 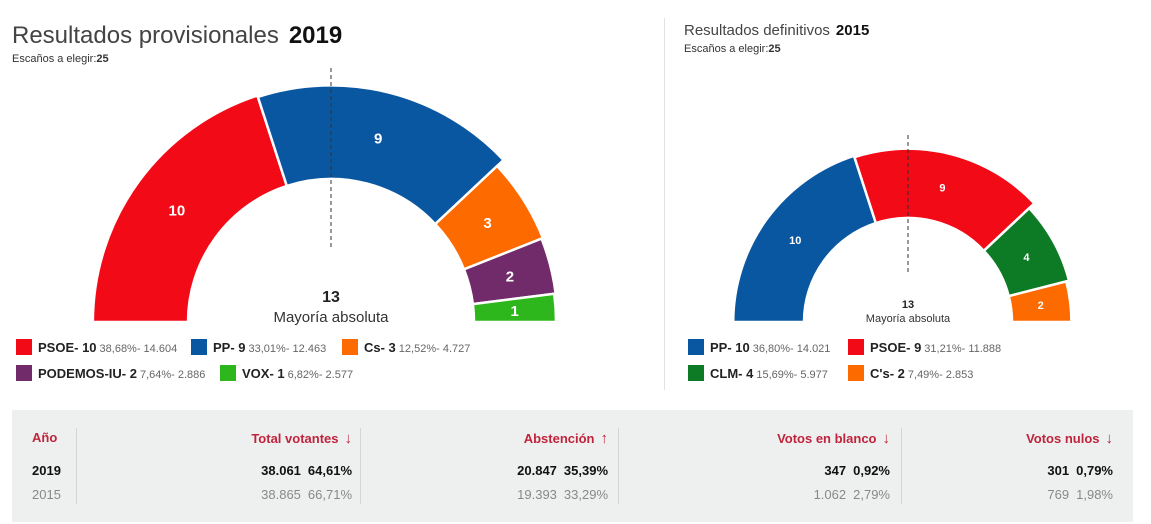 I want to click on panel-title-2019: Resultados provisionales 2019, so click(x=177, y=36).